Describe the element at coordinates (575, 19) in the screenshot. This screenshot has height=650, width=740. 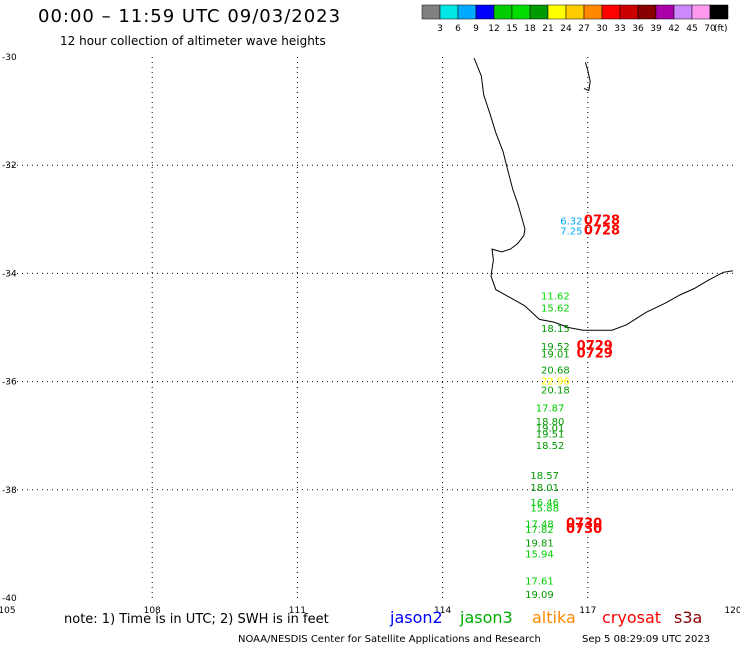
I see `color-scale-legend: 3 6 9 12 15 18 21 24 27 30 33 36 39 42 45 70(ft)` at that location.